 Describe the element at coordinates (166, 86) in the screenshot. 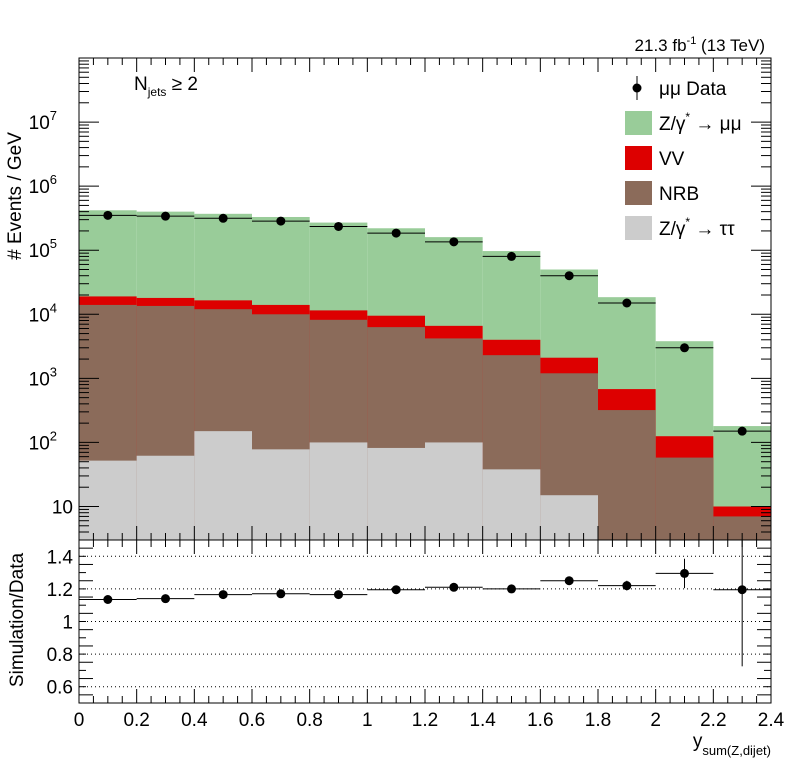

I see `njets-annotation: Njets ≥ 2` at that location.